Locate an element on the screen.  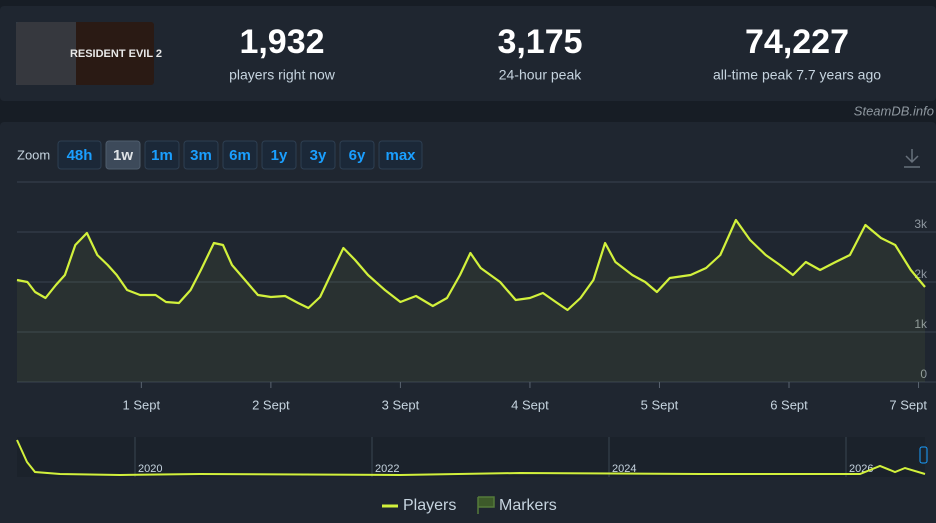
stat-label: players right now is located at coordinates (282, 75).